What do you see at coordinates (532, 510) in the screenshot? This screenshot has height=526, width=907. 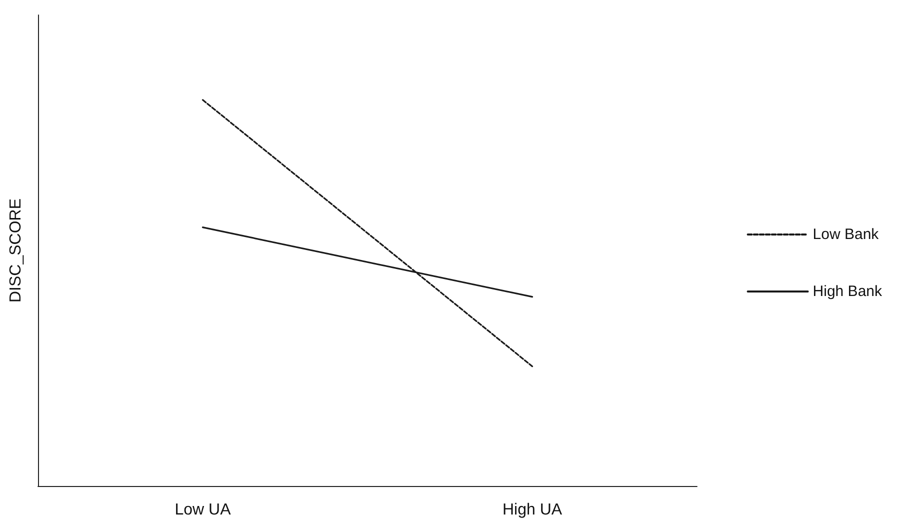 I see `x-tick-label: High UA` at bounding box center [532, 510].